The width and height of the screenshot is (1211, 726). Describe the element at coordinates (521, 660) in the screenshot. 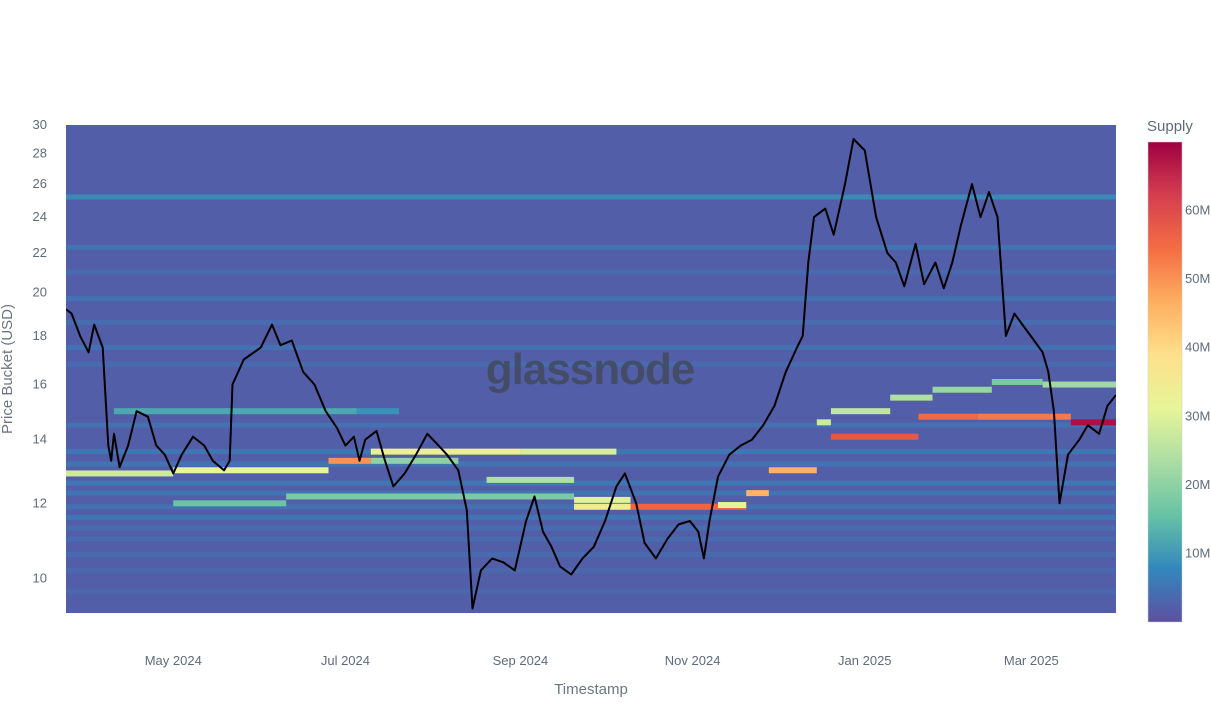

I see `x-tick-label: Sep 2024` at that location.